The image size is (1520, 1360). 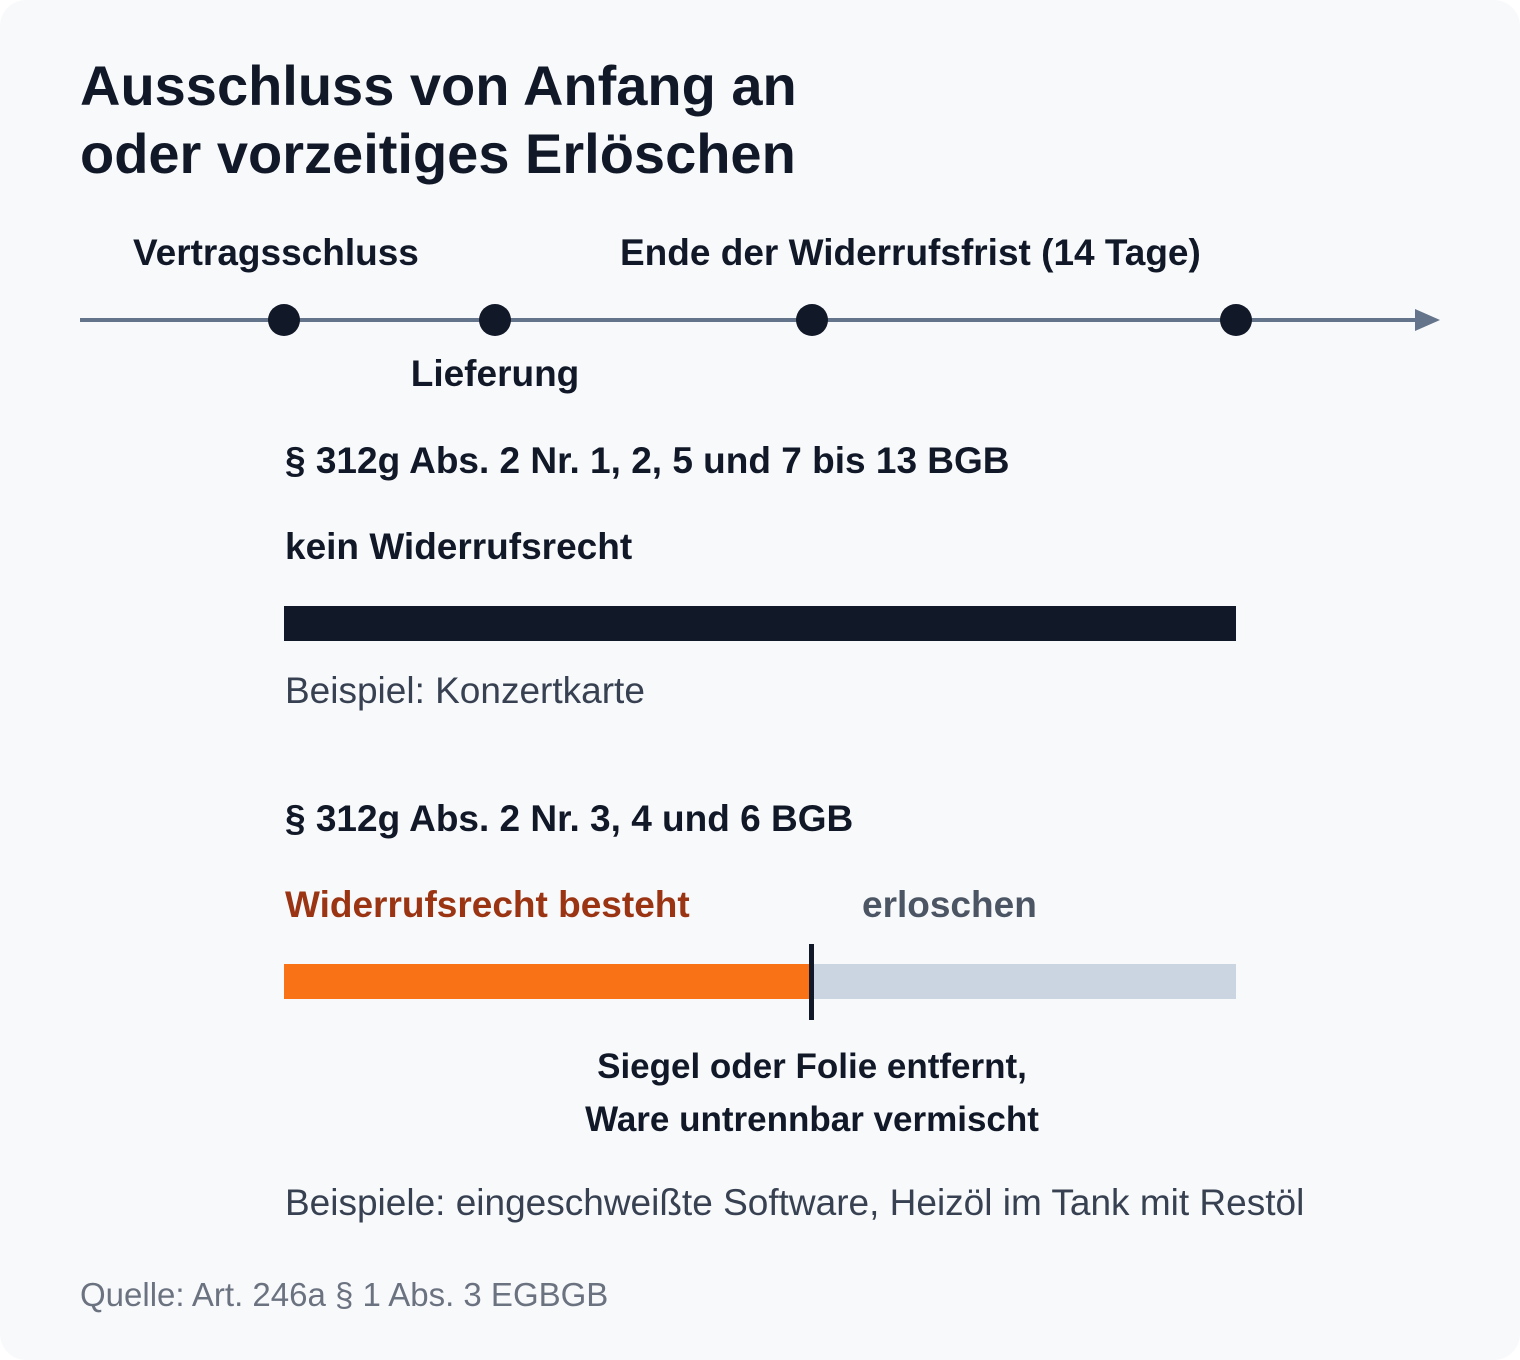 I want to click on title-line-1: Ausschluss von Anfang an, so click(x=438, y=85).